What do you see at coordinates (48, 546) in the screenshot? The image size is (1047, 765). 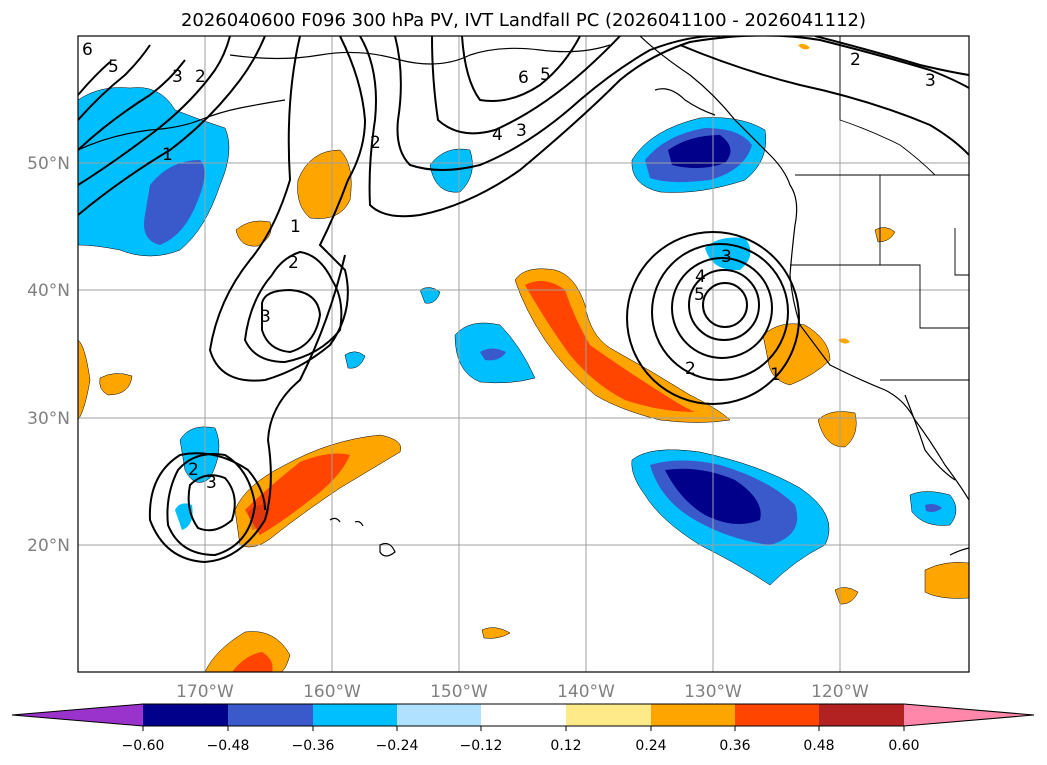 I see `lat-tick-label: 20°N` at bounding box center [48, 546].